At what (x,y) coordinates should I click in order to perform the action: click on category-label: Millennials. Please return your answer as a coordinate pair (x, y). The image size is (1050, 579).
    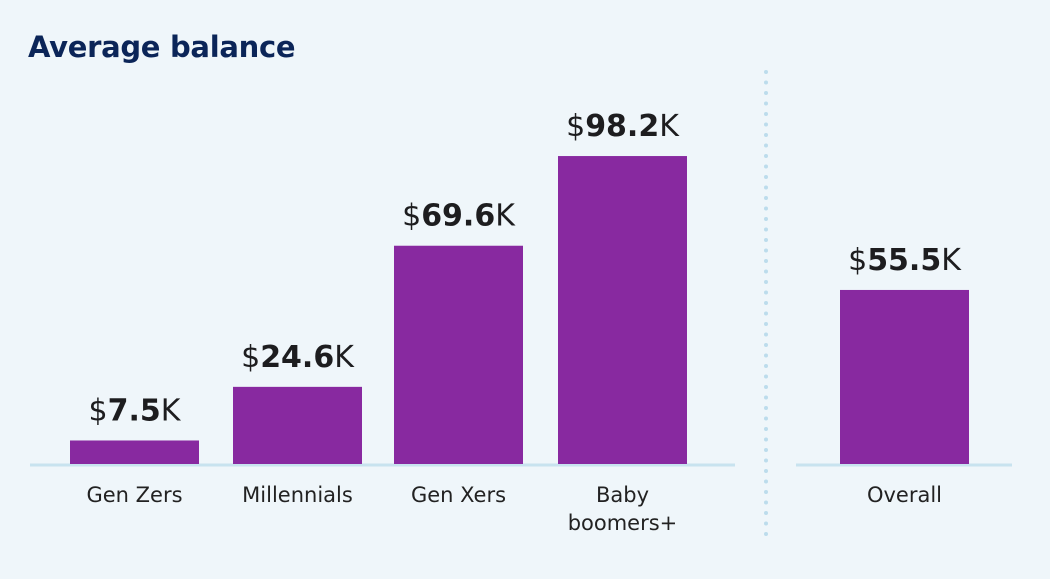
    Looking at the image, I should click on (297, 495).